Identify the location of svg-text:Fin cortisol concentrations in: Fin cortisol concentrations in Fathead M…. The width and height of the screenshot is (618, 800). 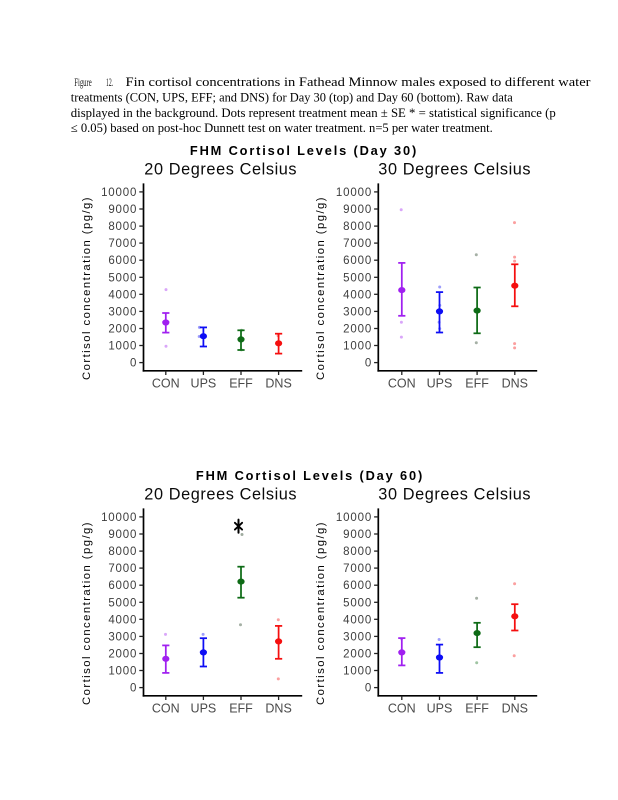
(358, 82).